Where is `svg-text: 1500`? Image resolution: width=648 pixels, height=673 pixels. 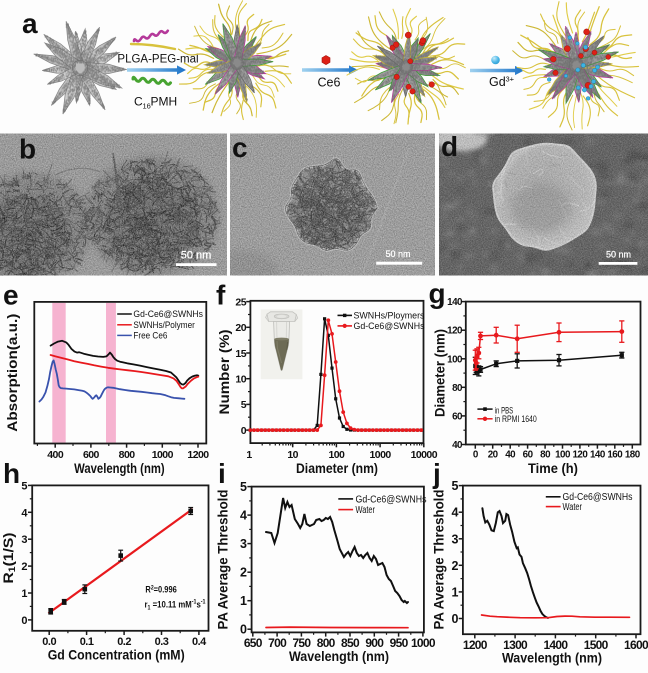
svg-text: 1500 is located at coordinates (596, 645).